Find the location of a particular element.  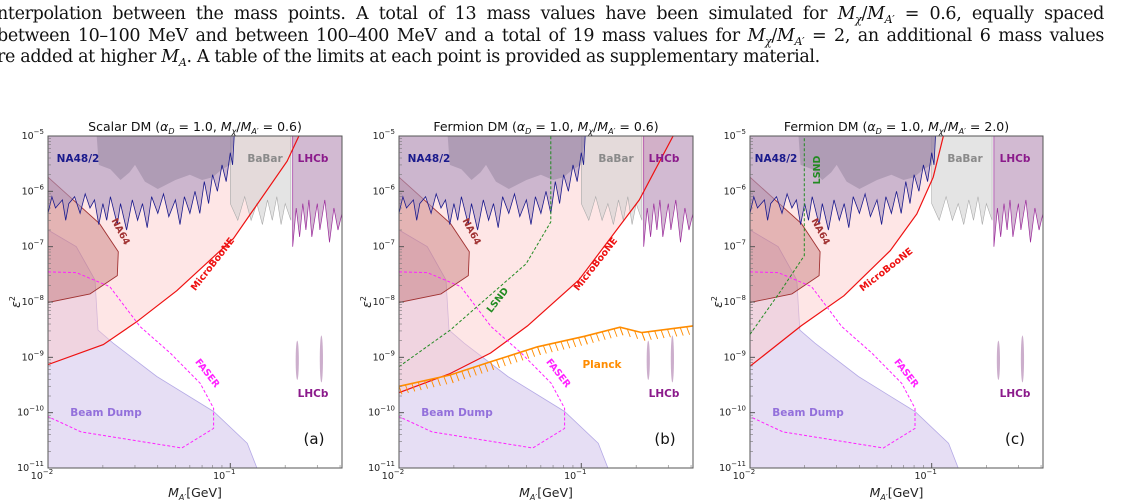

text-part: χ is located at coordinates (590, 131).